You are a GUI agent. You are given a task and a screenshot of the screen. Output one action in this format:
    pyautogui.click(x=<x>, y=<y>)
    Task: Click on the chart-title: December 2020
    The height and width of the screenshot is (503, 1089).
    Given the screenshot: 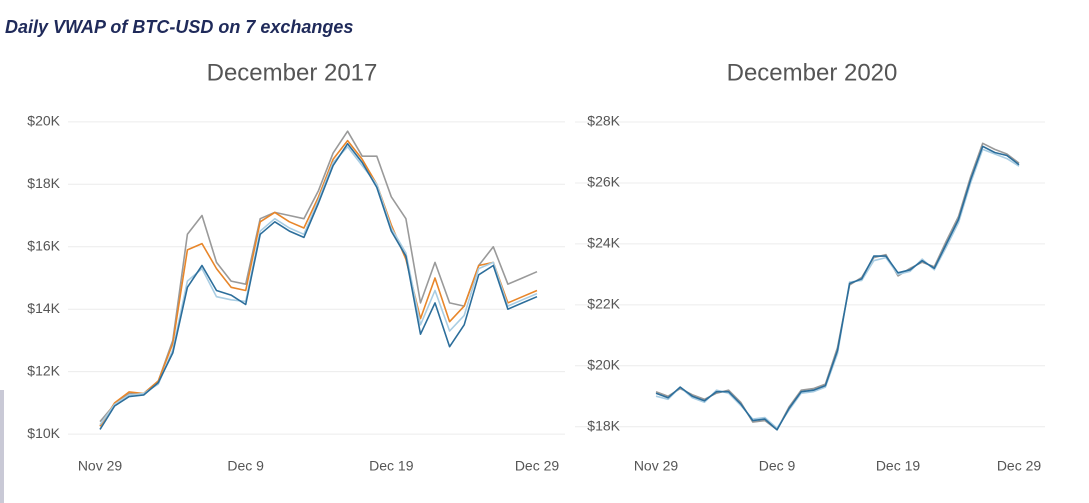 What is the action you would take?
    pyautogui.click(x=812, y=72)
    